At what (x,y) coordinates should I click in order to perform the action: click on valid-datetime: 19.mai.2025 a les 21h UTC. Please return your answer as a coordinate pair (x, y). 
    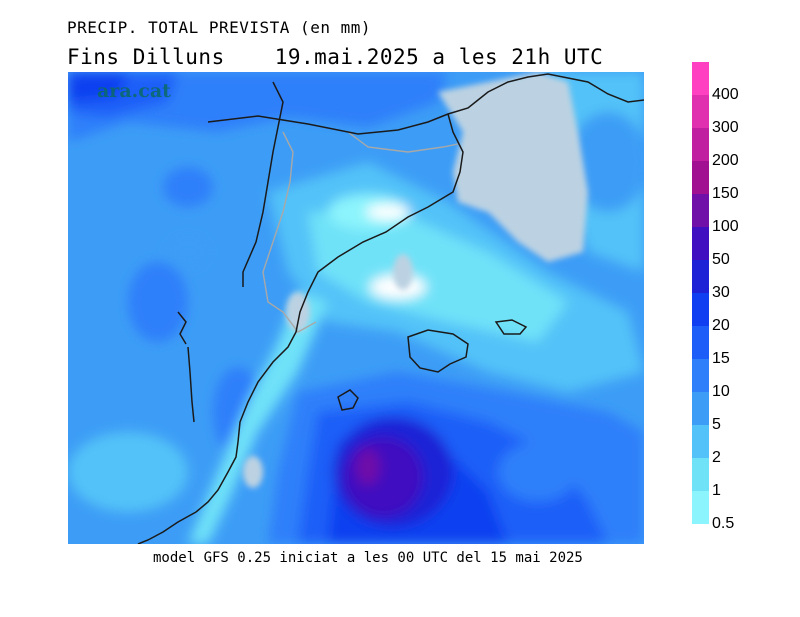
    Looking at the image, I should click on (439, 57).